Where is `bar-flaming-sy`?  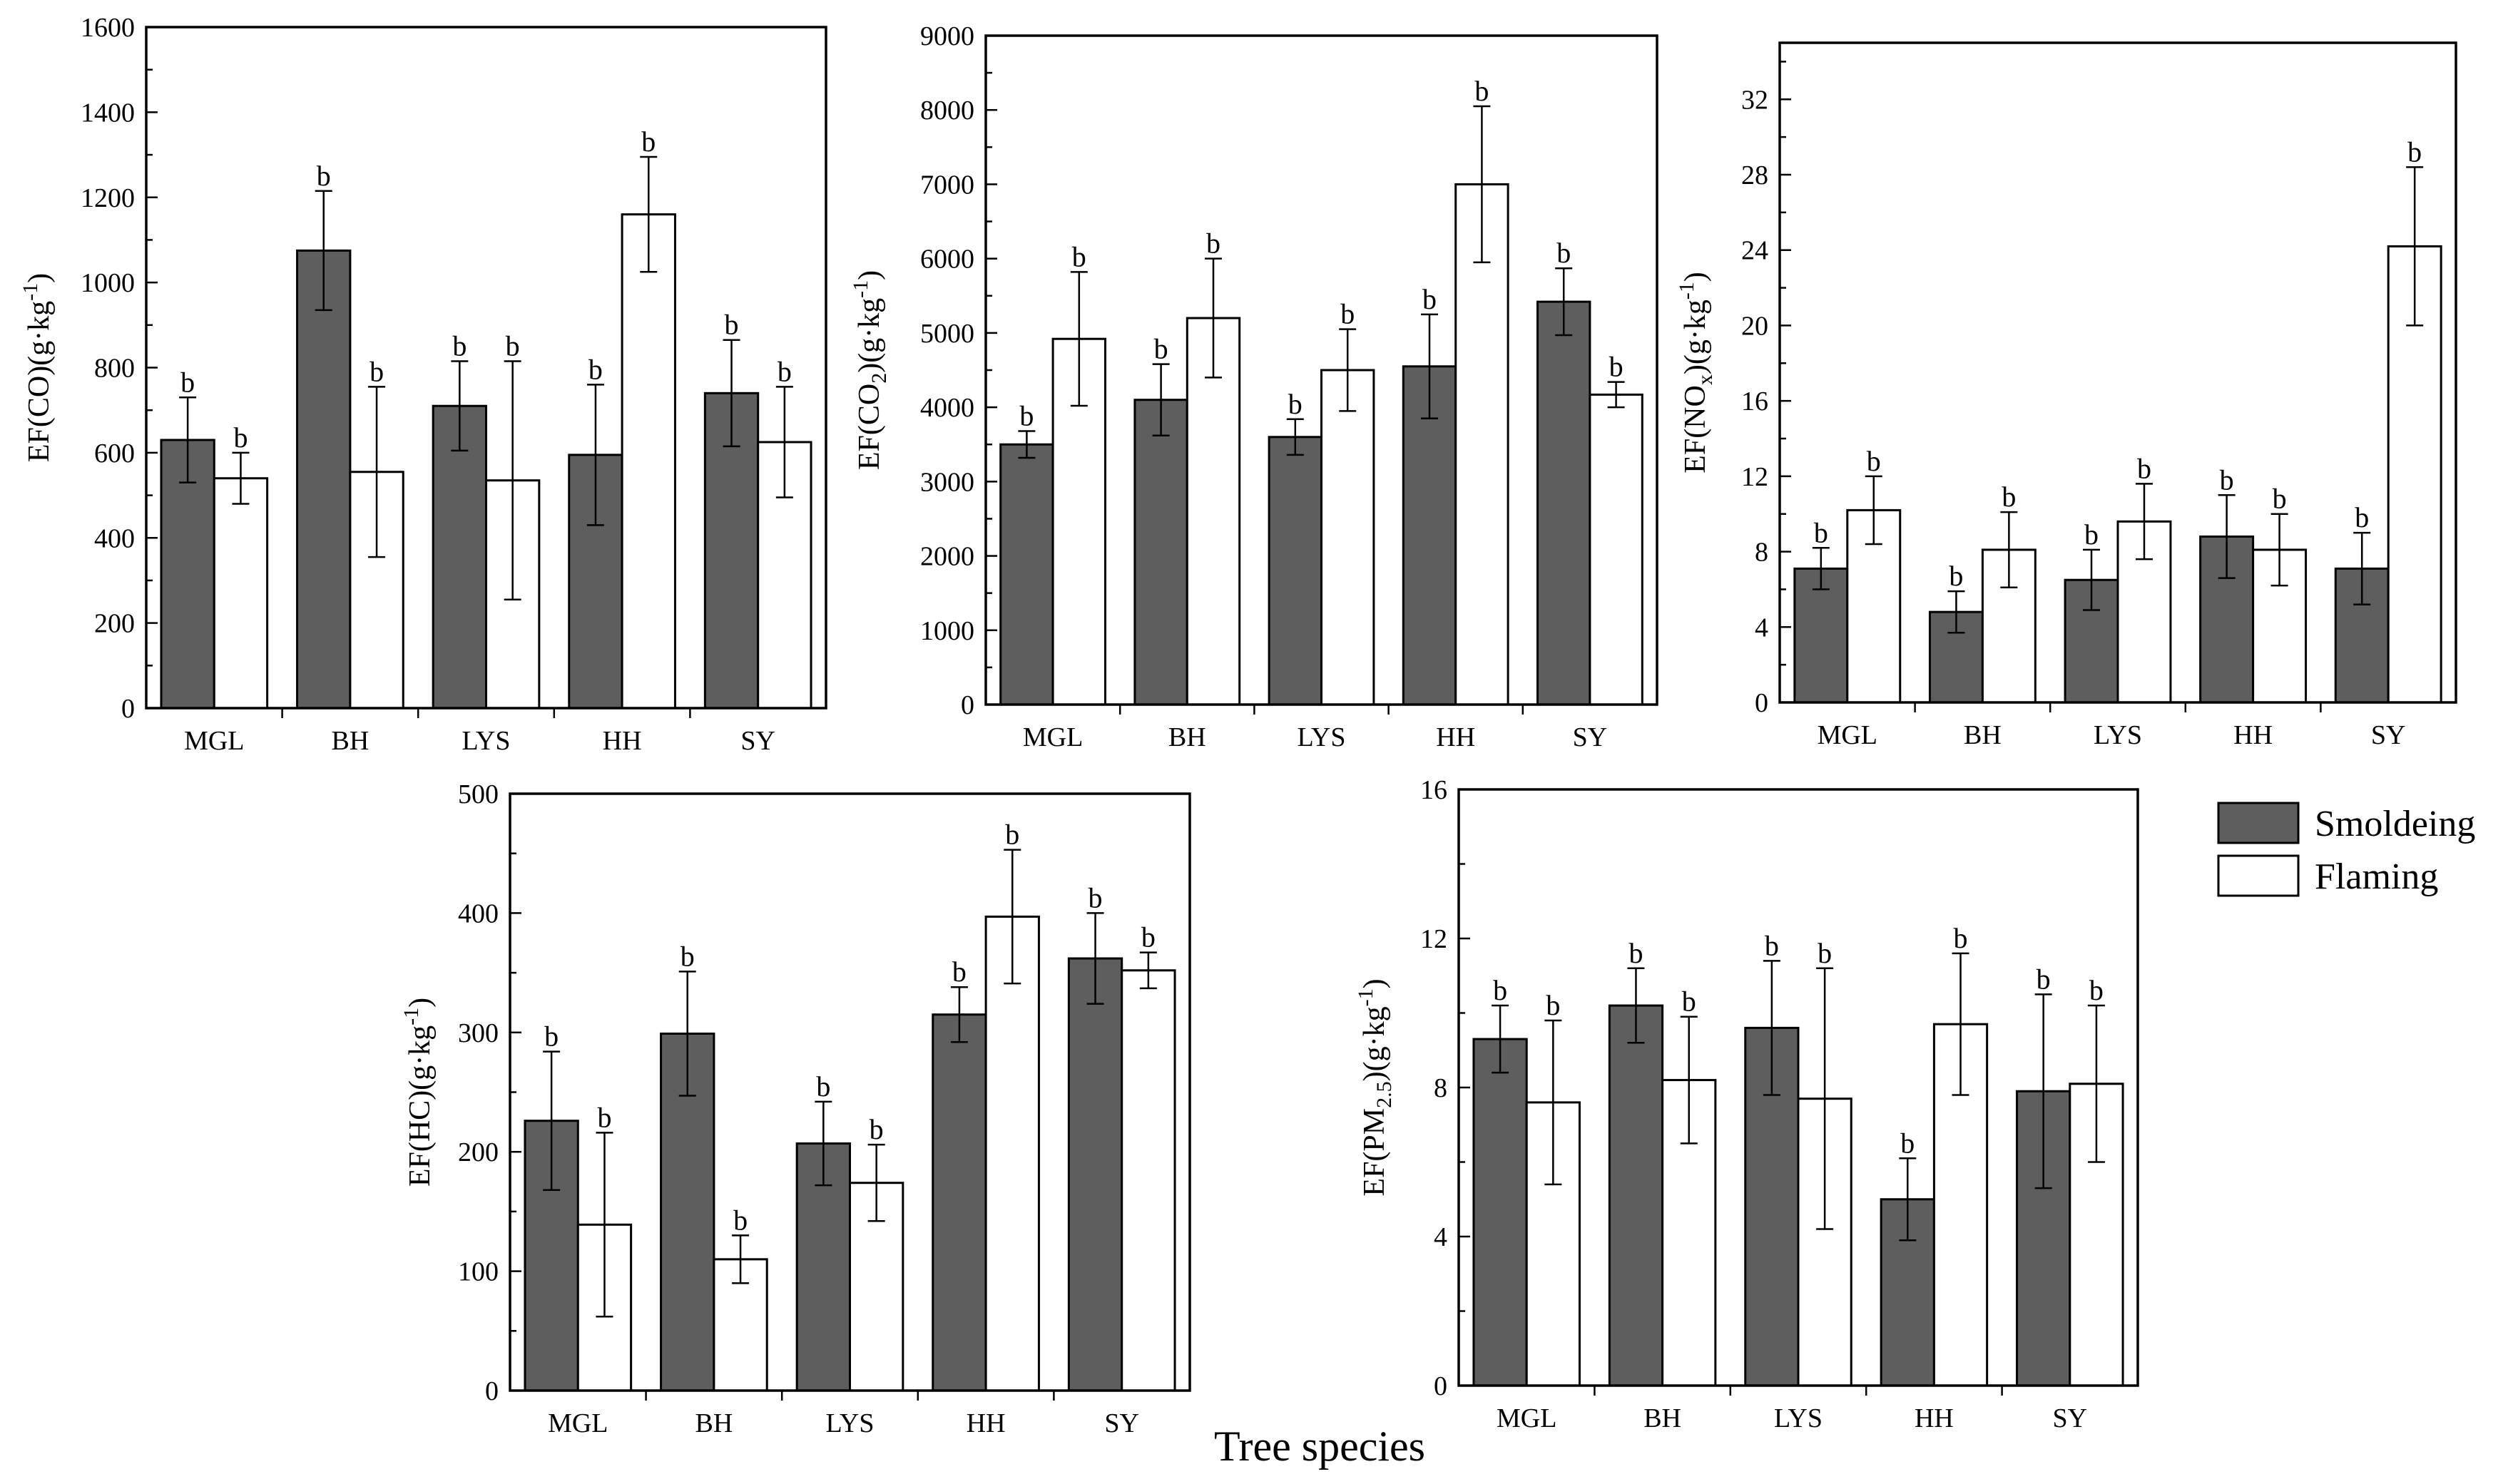 bar-flaming-sy is located at coordinates (1148, 1181).